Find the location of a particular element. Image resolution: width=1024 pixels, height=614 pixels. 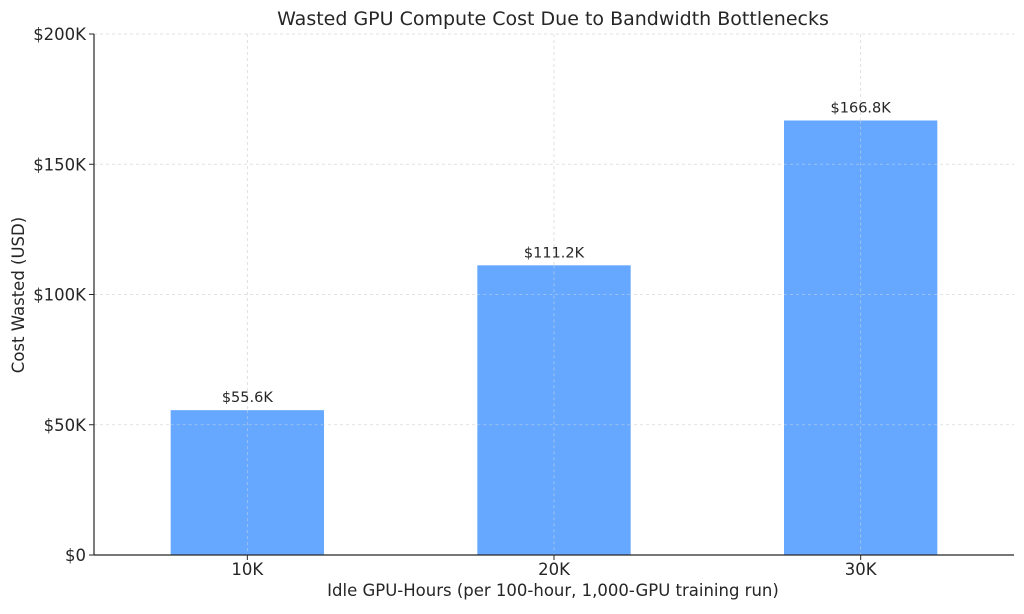

y-axis-label: Cost Wasted (USD) is located at coordinates (18, 295).